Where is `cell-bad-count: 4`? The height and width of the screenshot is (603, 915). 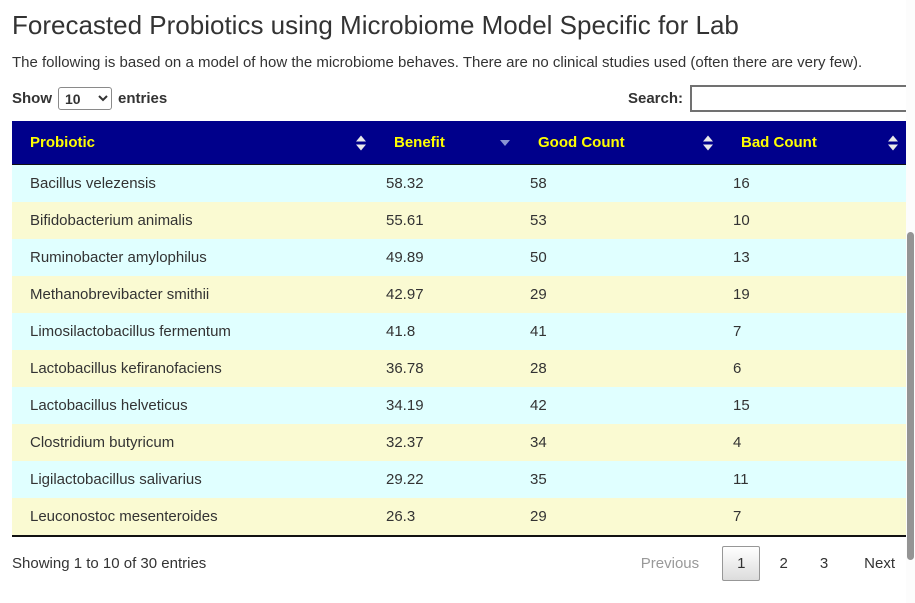 cell-bad-count: 4 is located at coordinates (737, 442).